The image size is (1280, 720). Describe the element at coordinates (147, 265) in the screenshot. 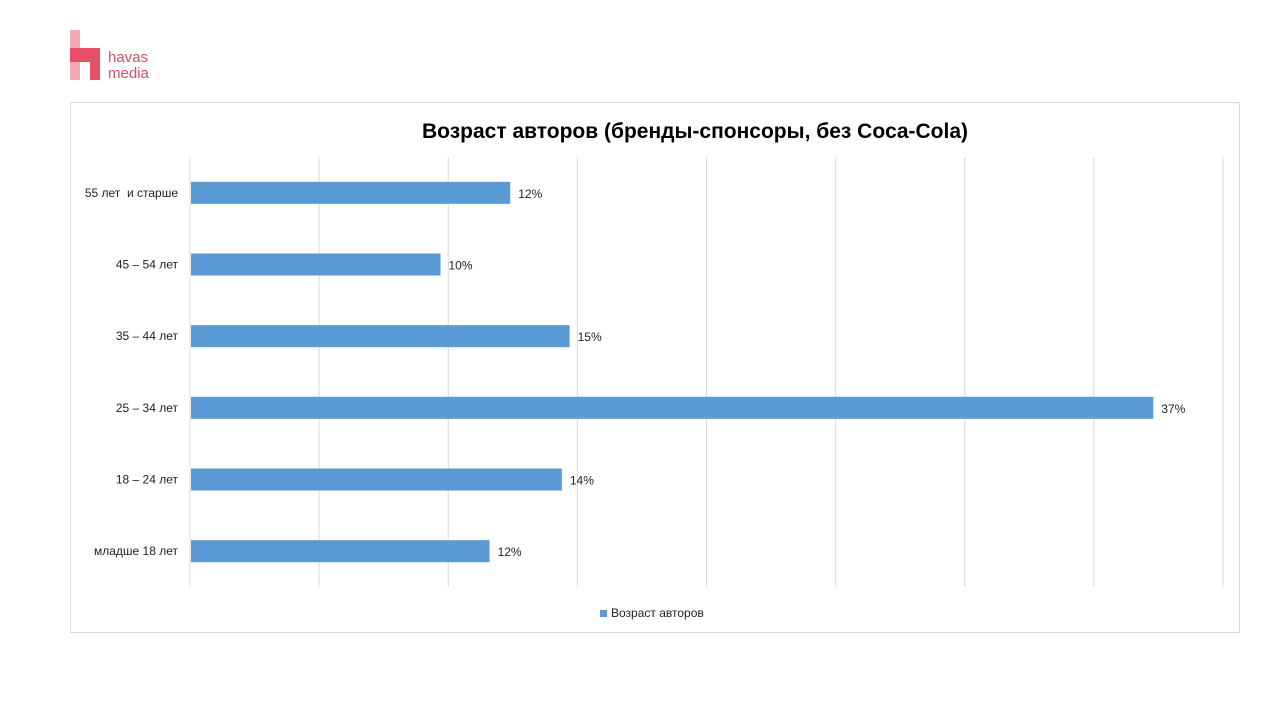

I see `category-label: 45 – 54 лет` at that location.